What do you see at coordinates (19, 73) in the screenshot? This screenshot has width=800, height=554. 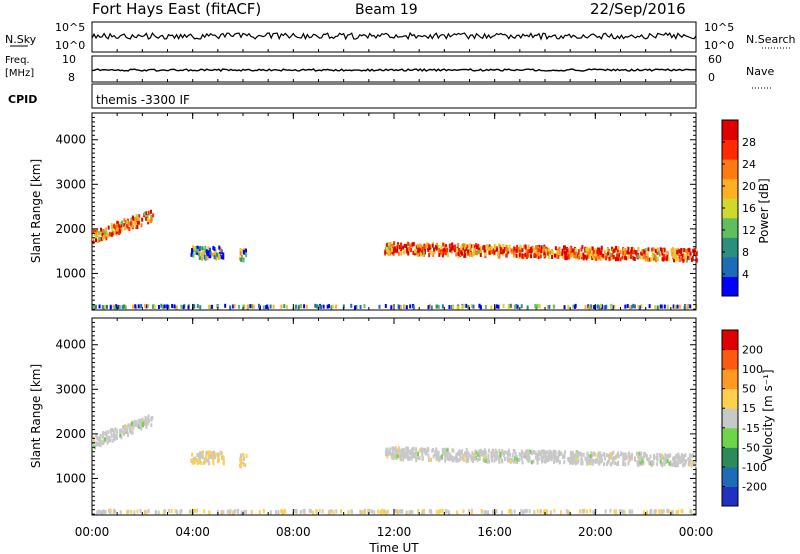 I see `freq-label-line2: [MHz]` at bounding box center [19, 73].